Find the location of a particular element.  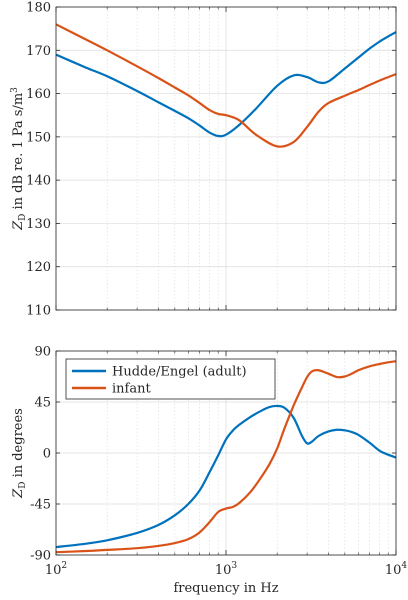

legend: Hudde/Engel (adult) infant is located at coordinates (170, 379).